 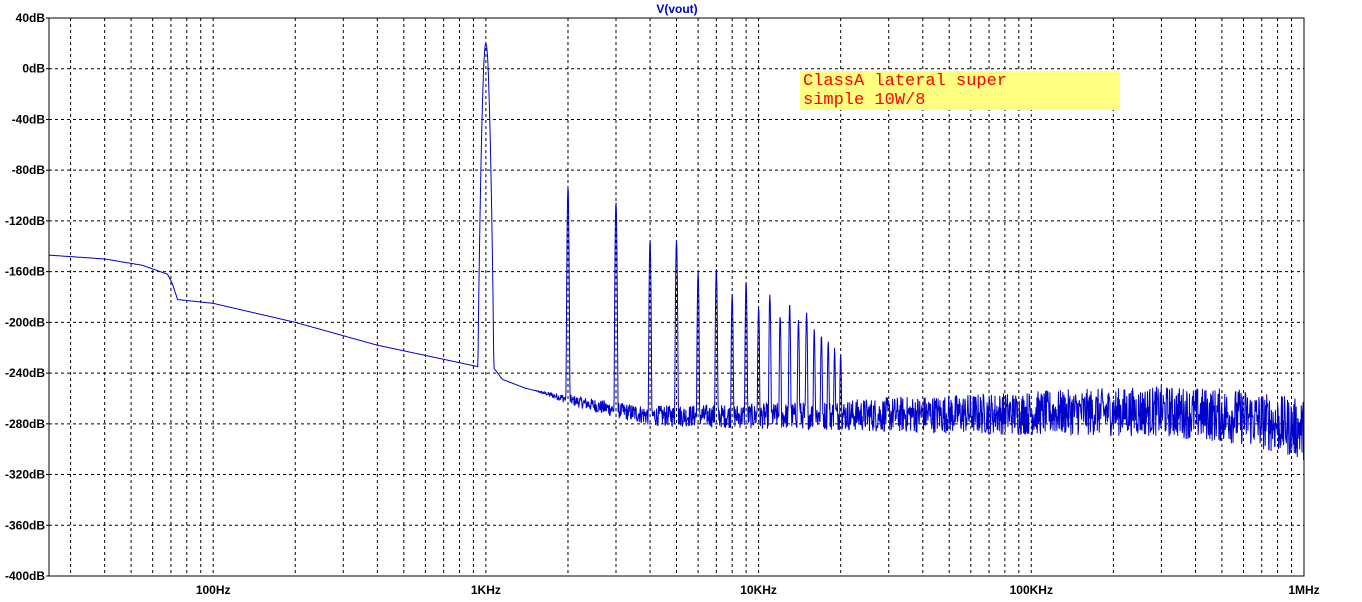 What do you see at coordinates (29, 170) in the screenshot?
I see `y-tick-label: -80dB` at bounding box center [29, 170].